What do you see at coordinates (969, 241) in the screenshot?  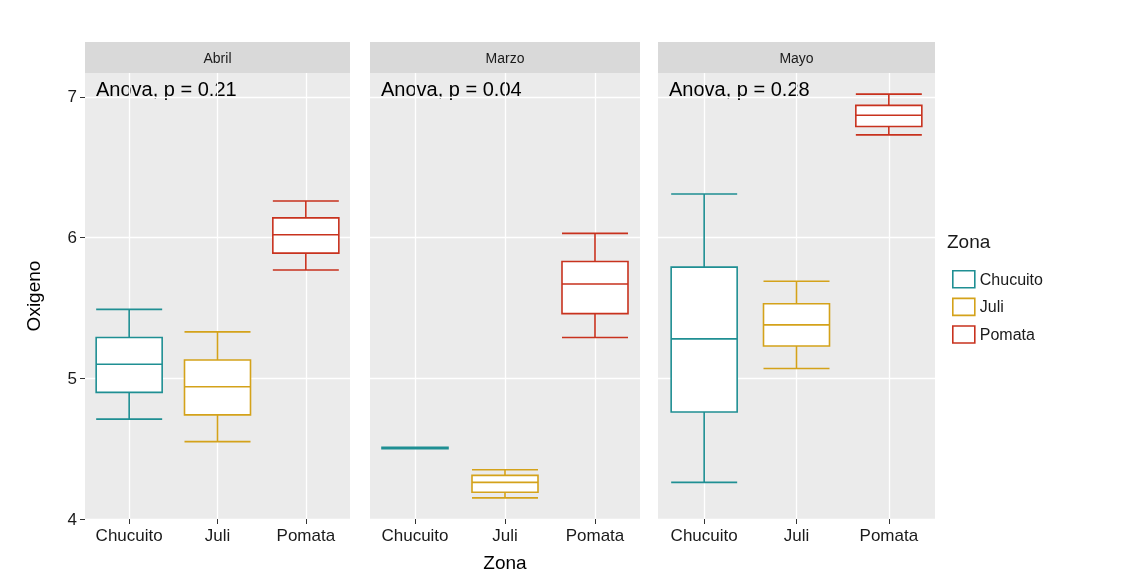 I see `legend-title: Zona` at bounding box center [969, 241].